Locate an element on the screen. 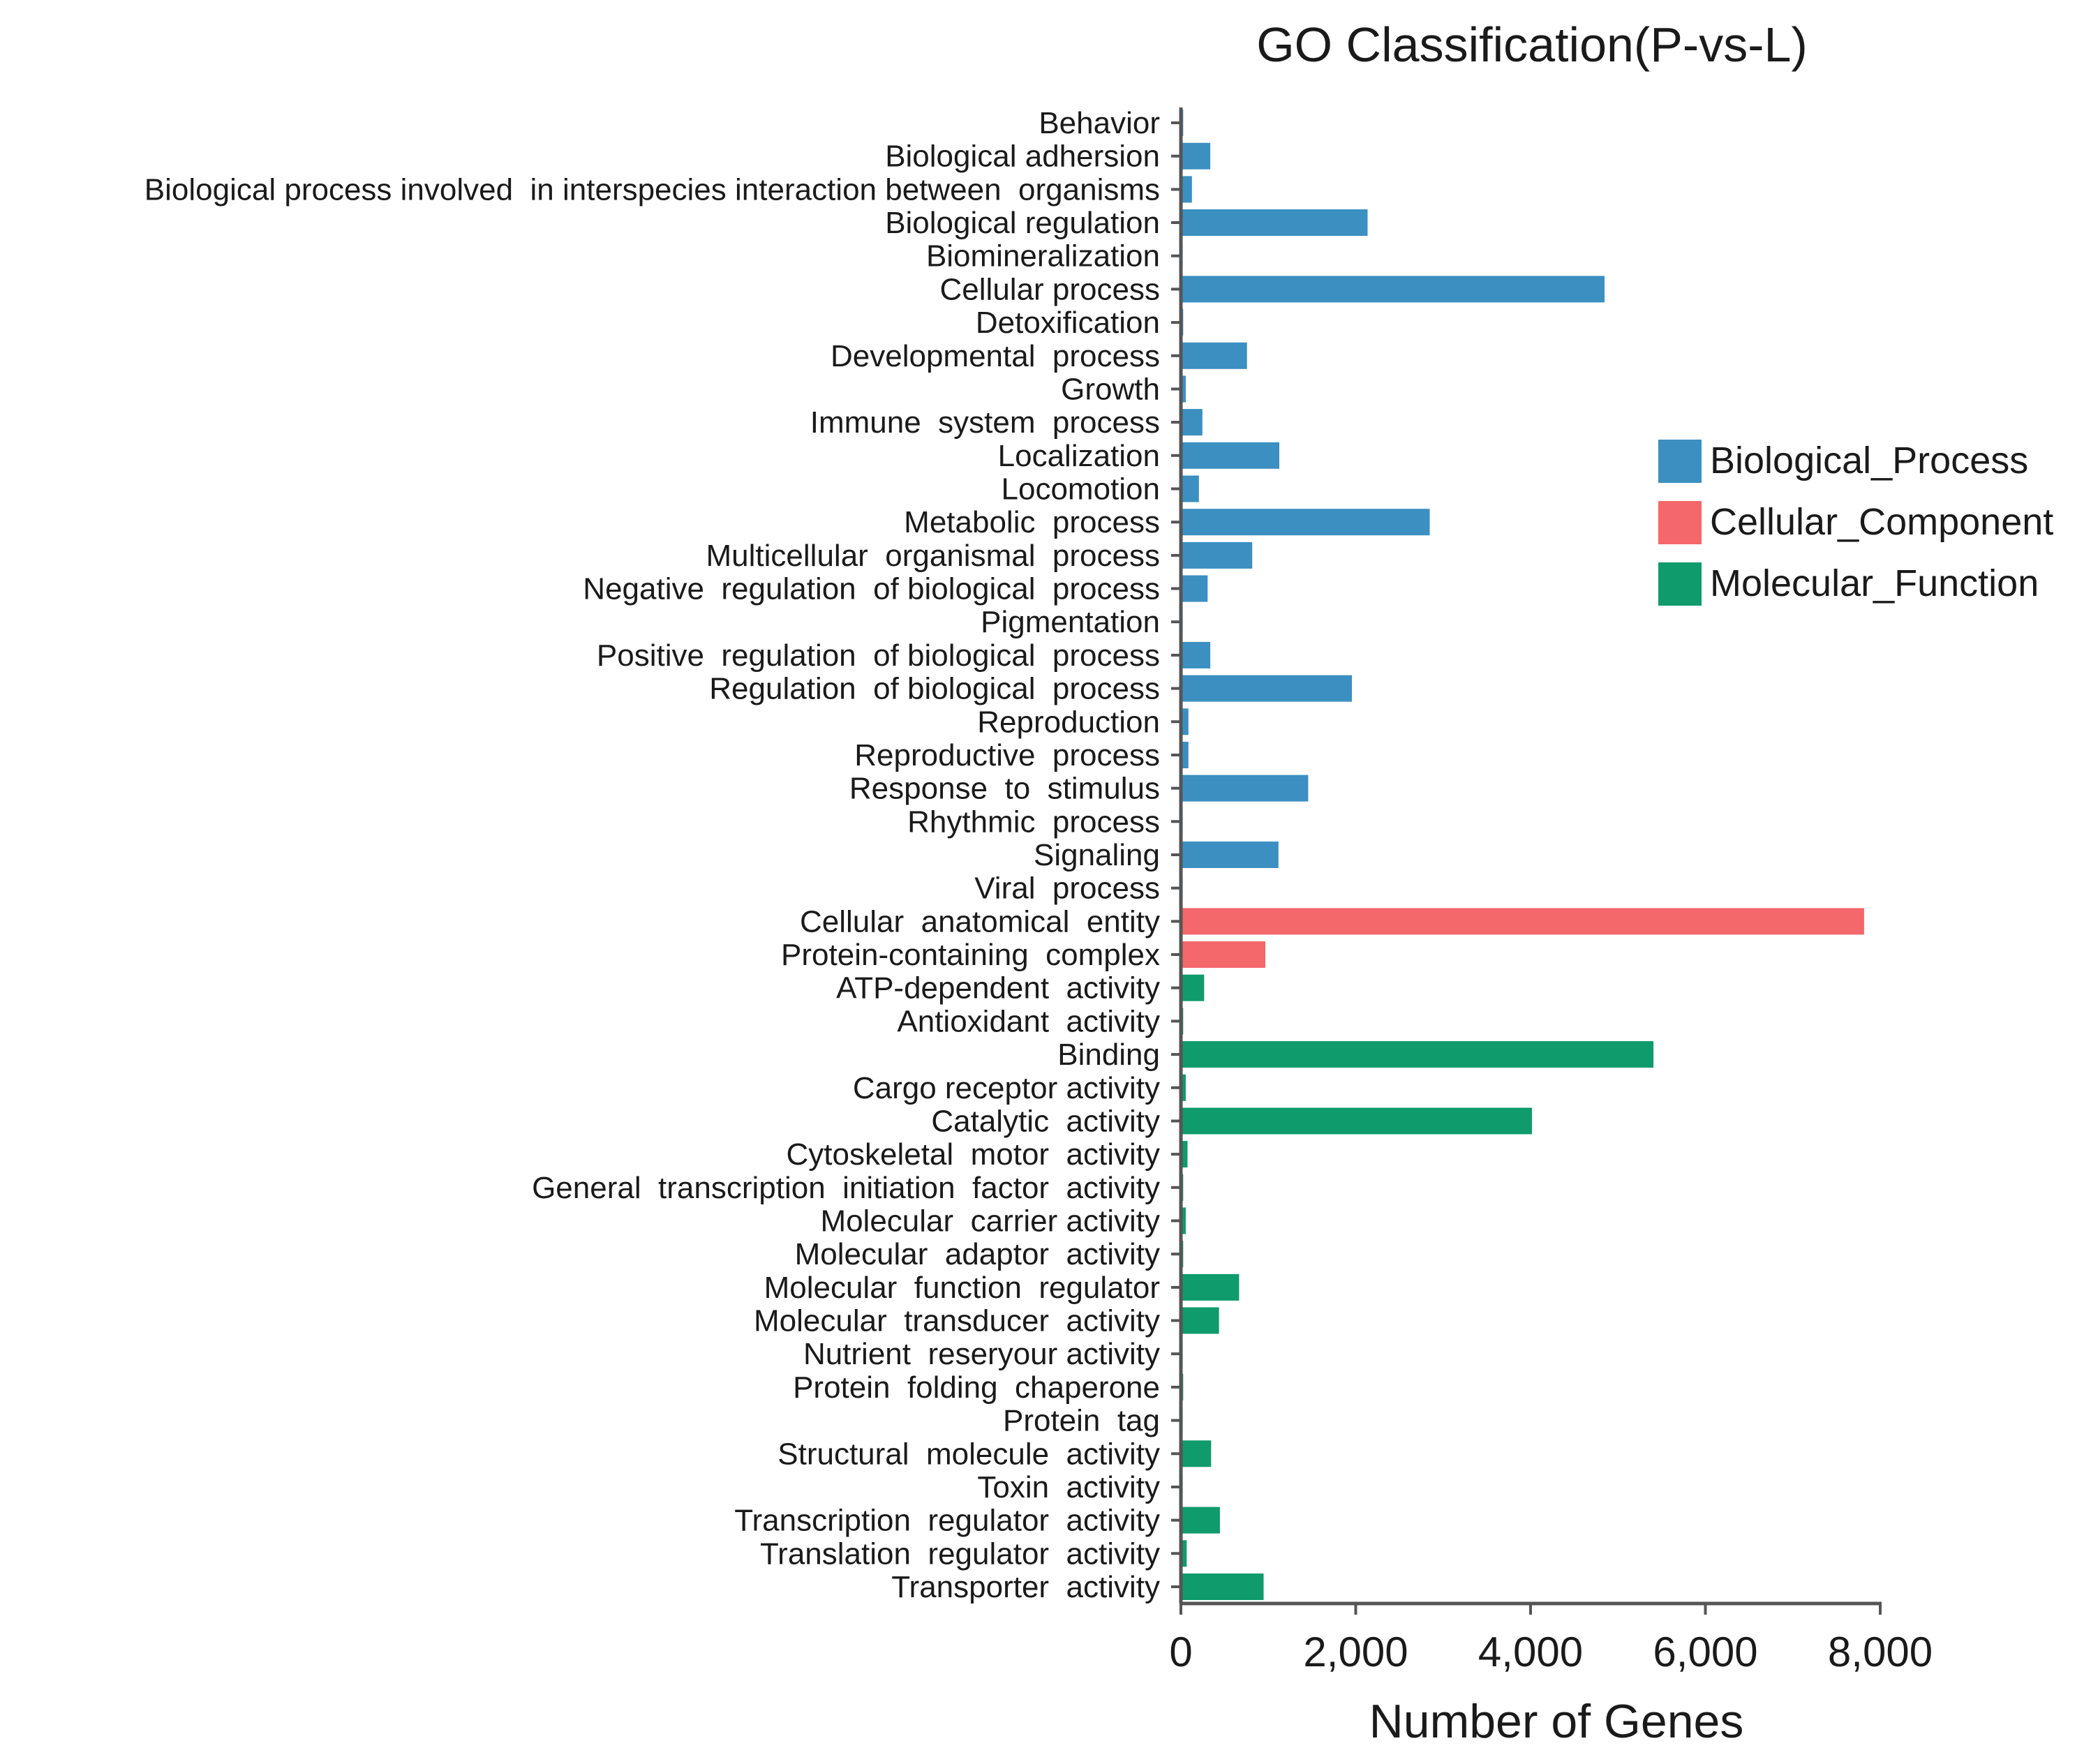 This screenshot has width=2091, height=1764. bar-multicellular-organismal-process is located at coordinates (1217, 555).